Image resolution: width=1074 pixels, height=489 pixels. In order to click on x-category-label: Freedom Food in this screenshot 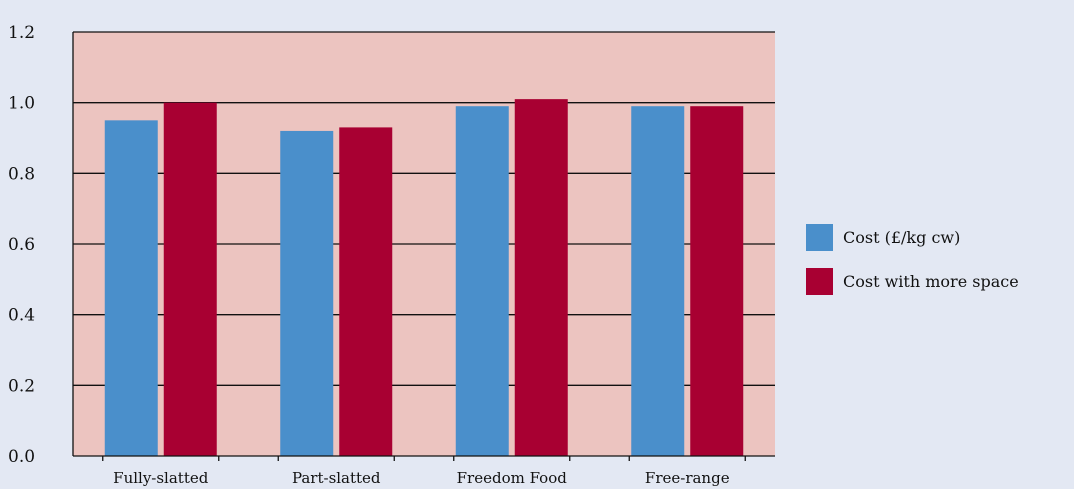, I will do `click(512, 478)`.